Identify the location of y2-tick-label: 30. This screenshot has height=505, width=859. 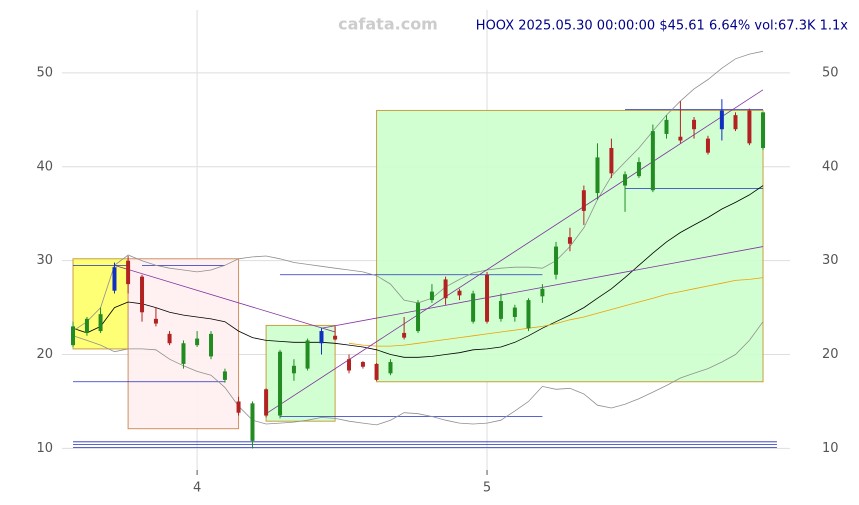
(830, 260).